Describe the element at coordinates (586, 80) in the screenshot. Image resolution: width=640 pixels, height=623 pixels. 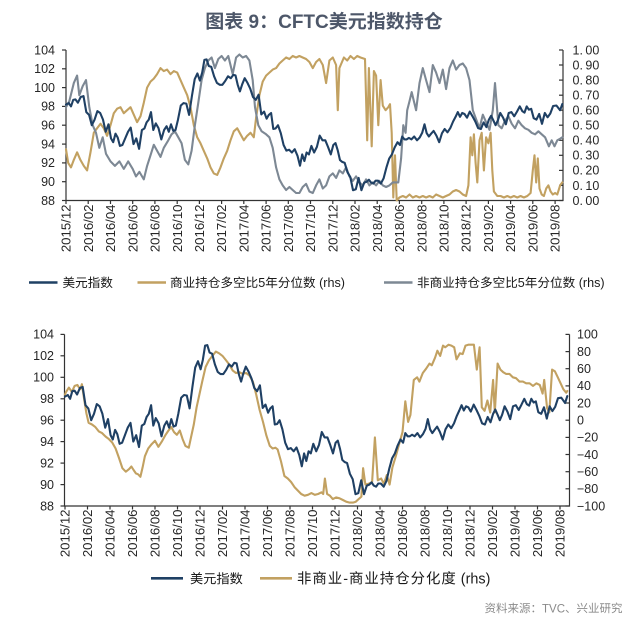
I see `svg-text: 0. 80` at that location.